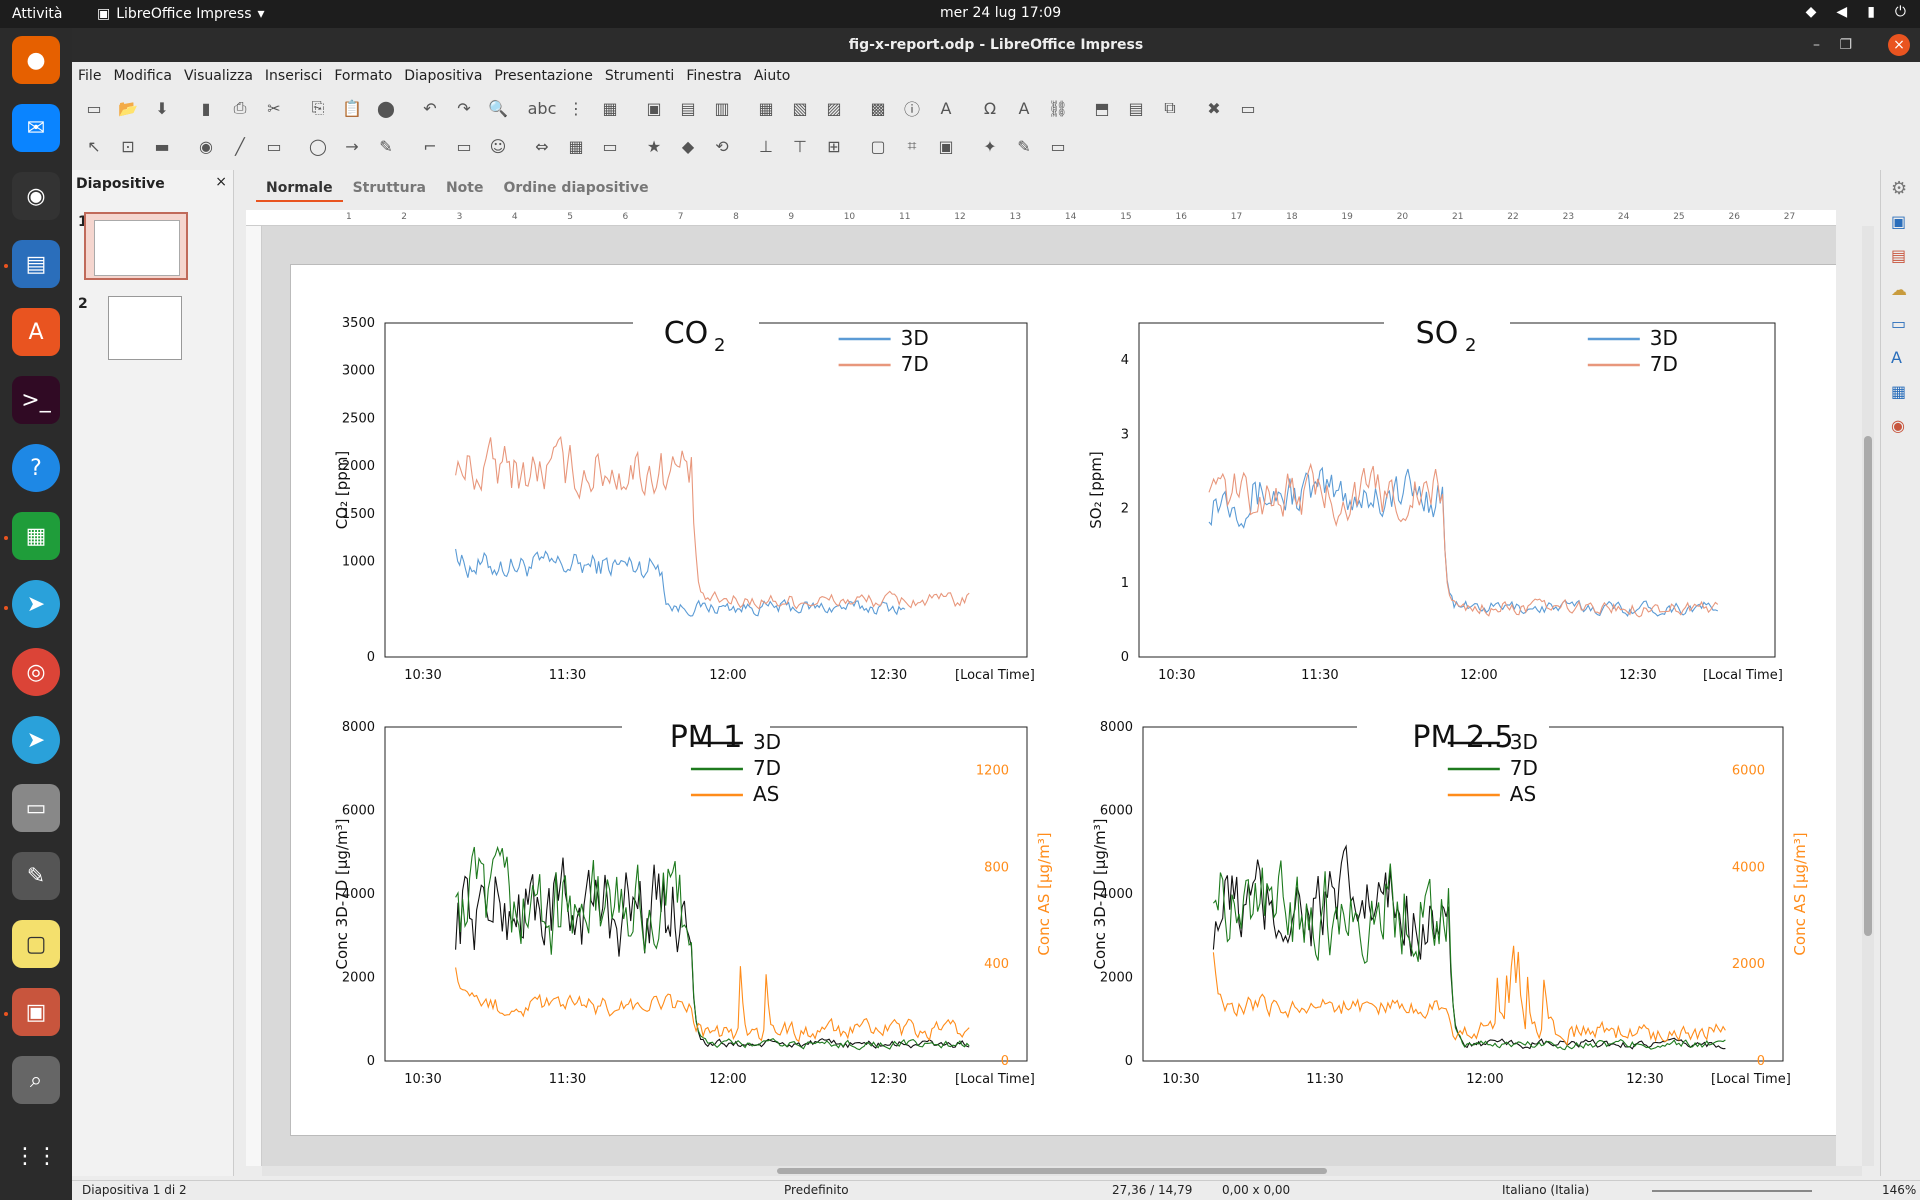 The width and height of the screenshot is (1920, 1200). I want to click on slide-transition-icon: ▤, so click(1899, 255).